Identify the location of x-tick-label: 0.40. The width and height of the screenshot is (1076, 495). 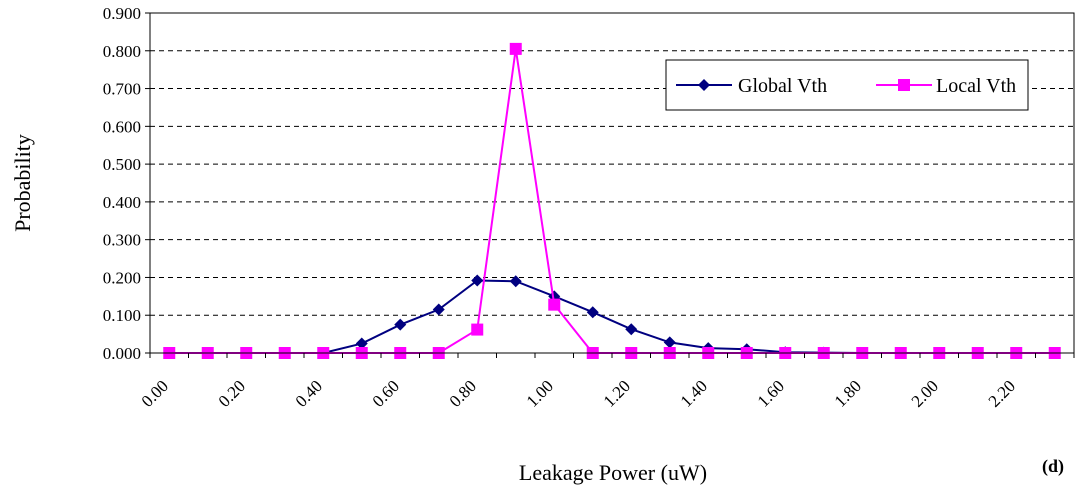
(309, 393).